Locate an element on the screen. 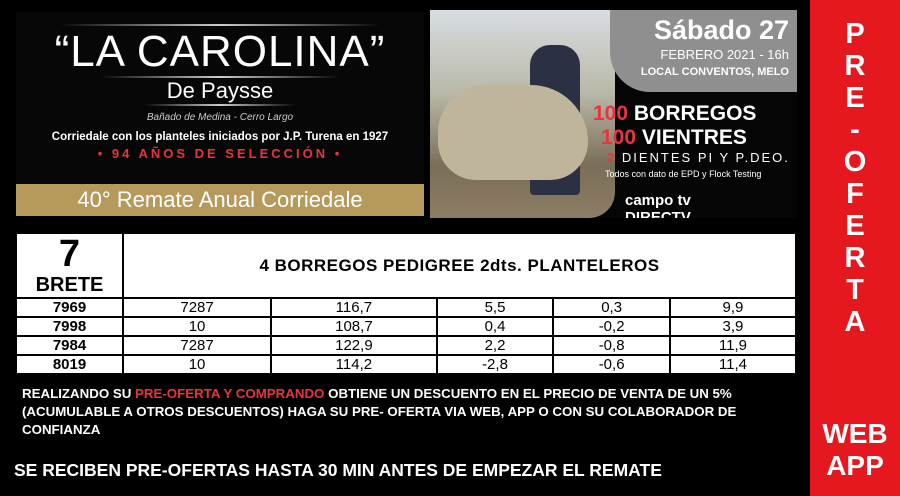 This screenshot has height=496, width=900. table-cell: 11,9 is located at coordinates (733, 345).